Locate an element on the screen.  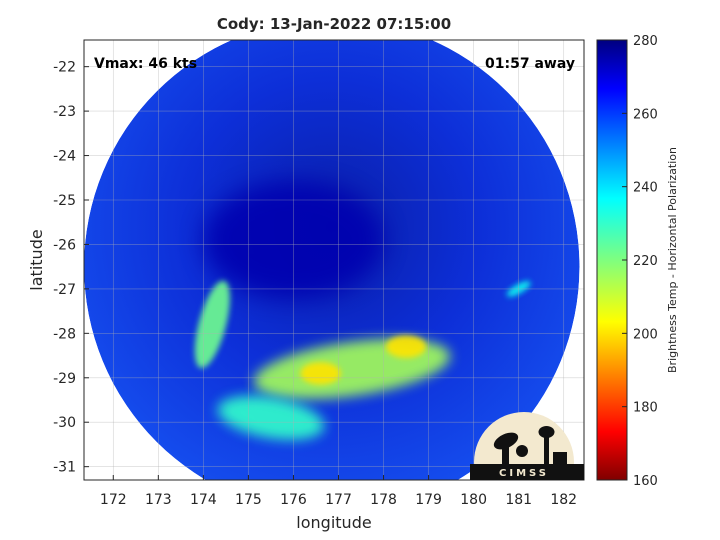
y-tick-label: -26 is located at coordinates (64, 245).